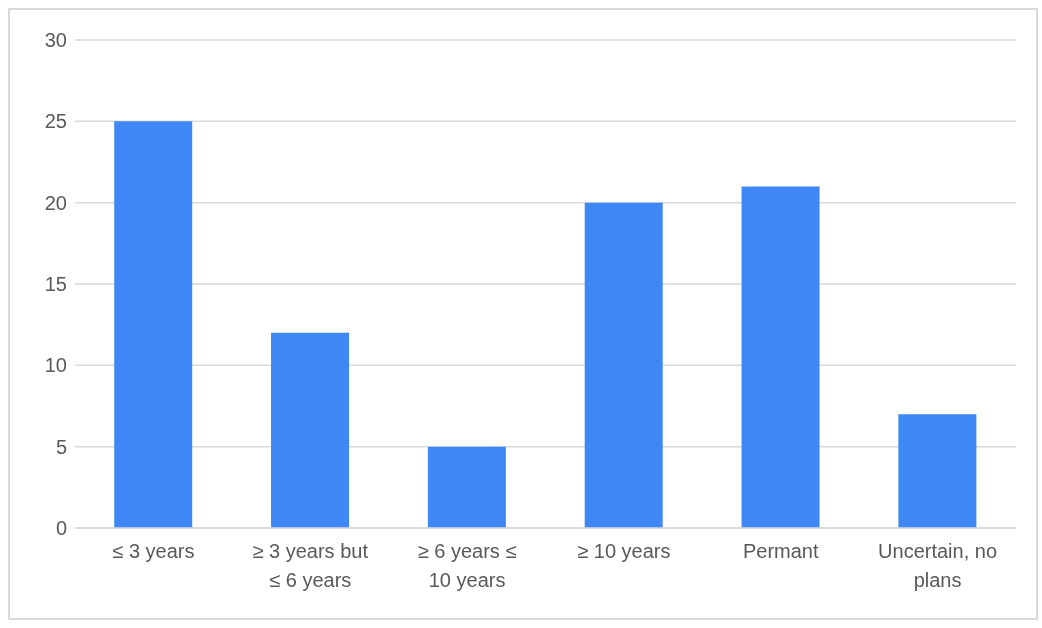  What do you see at coordinates (310, 565) in the screenshot?
I see `x-tick-label: ≥ 3 years but ≤ 6 years` at bounding box center [310, 565].